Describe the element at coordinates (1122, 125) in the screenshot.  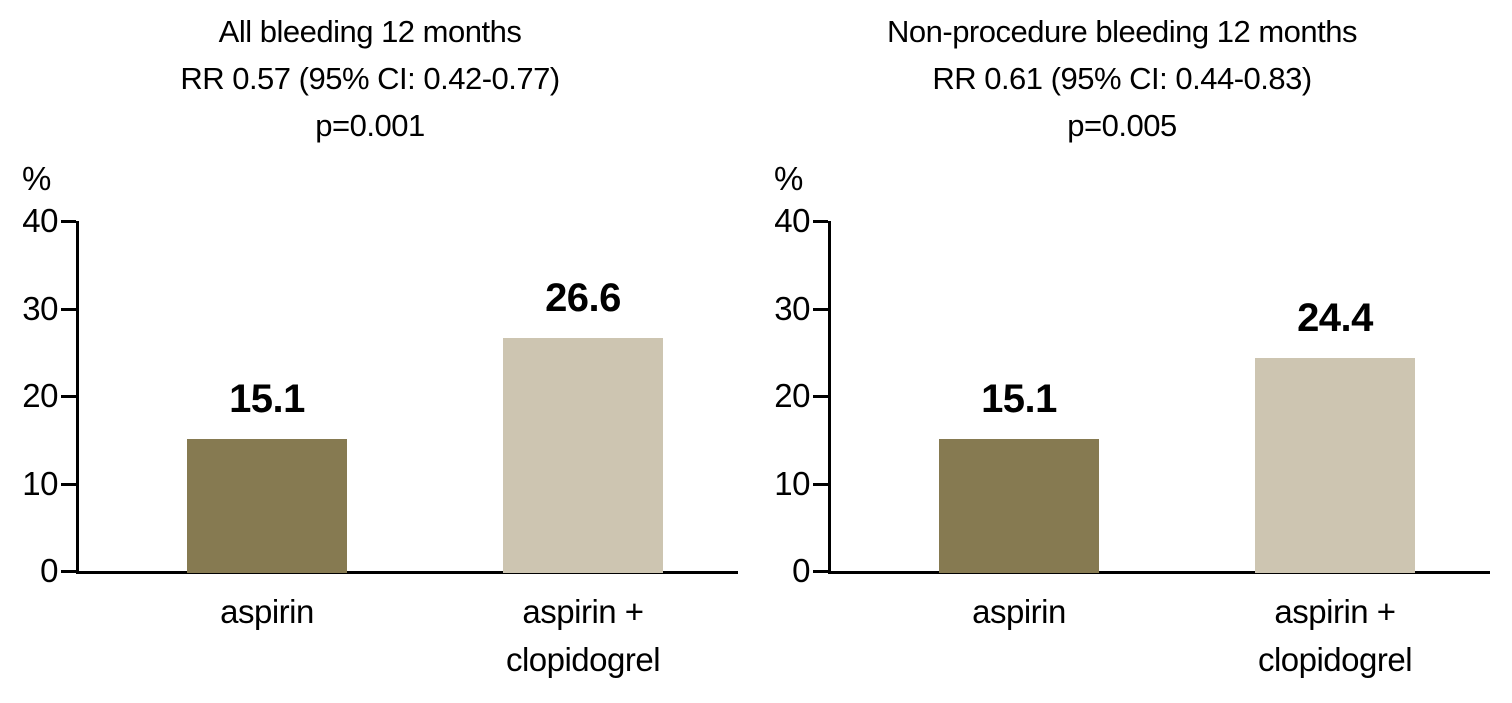
I see `chart-pvalue-line: p=0.005` at that location.